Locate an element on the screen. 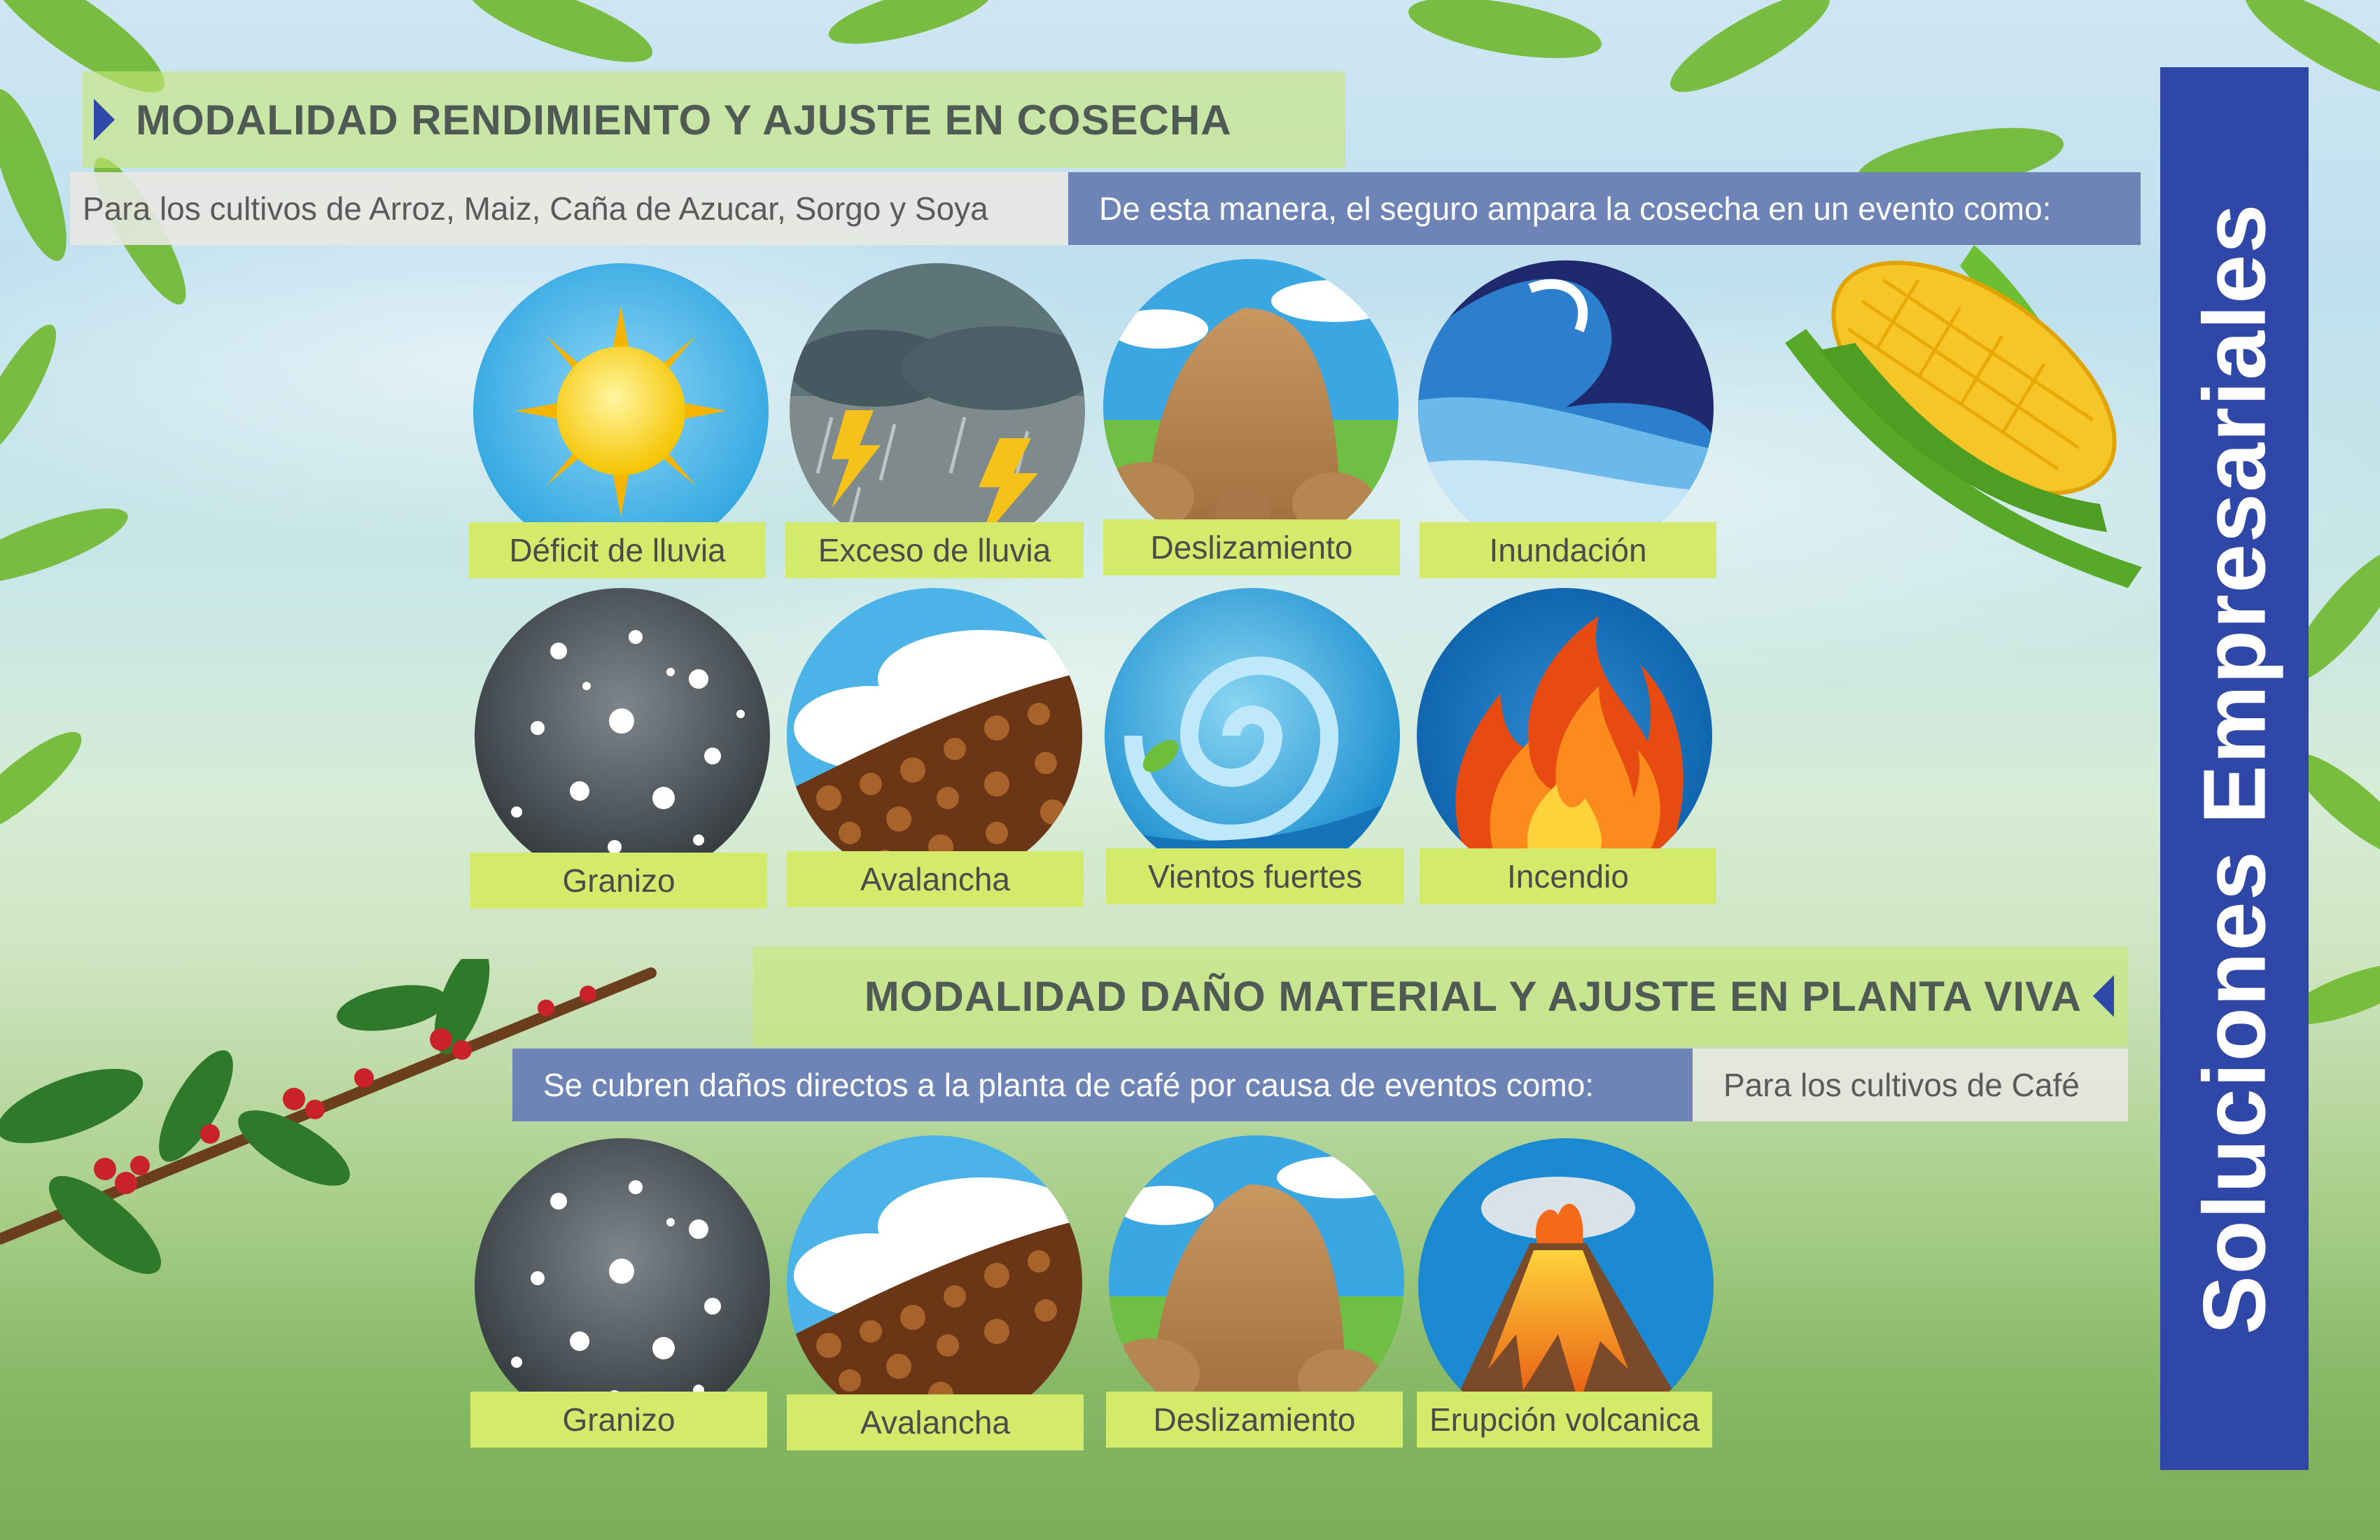  volcano-icon is located at coordinates (1566, 1286).